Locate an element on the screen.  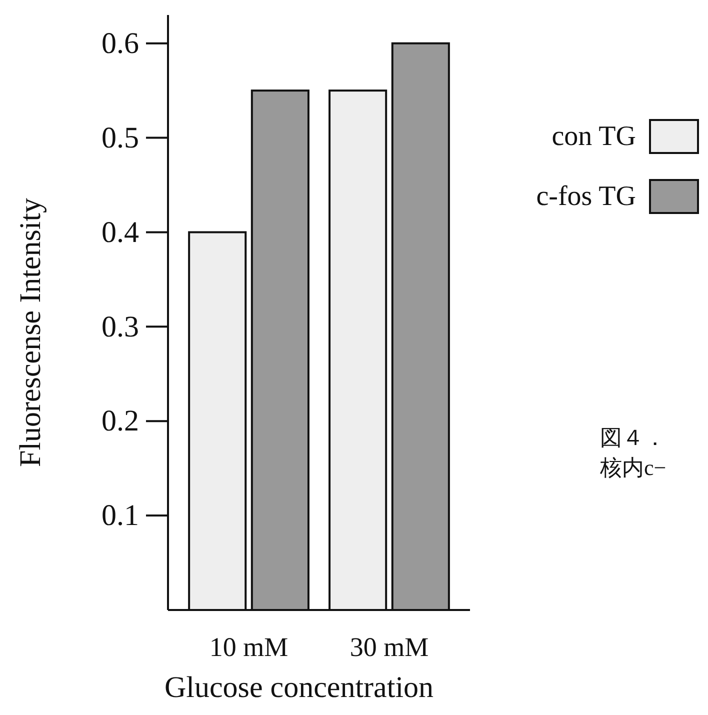
legend-label: c-fos TG is located at coordinates (586, 196).